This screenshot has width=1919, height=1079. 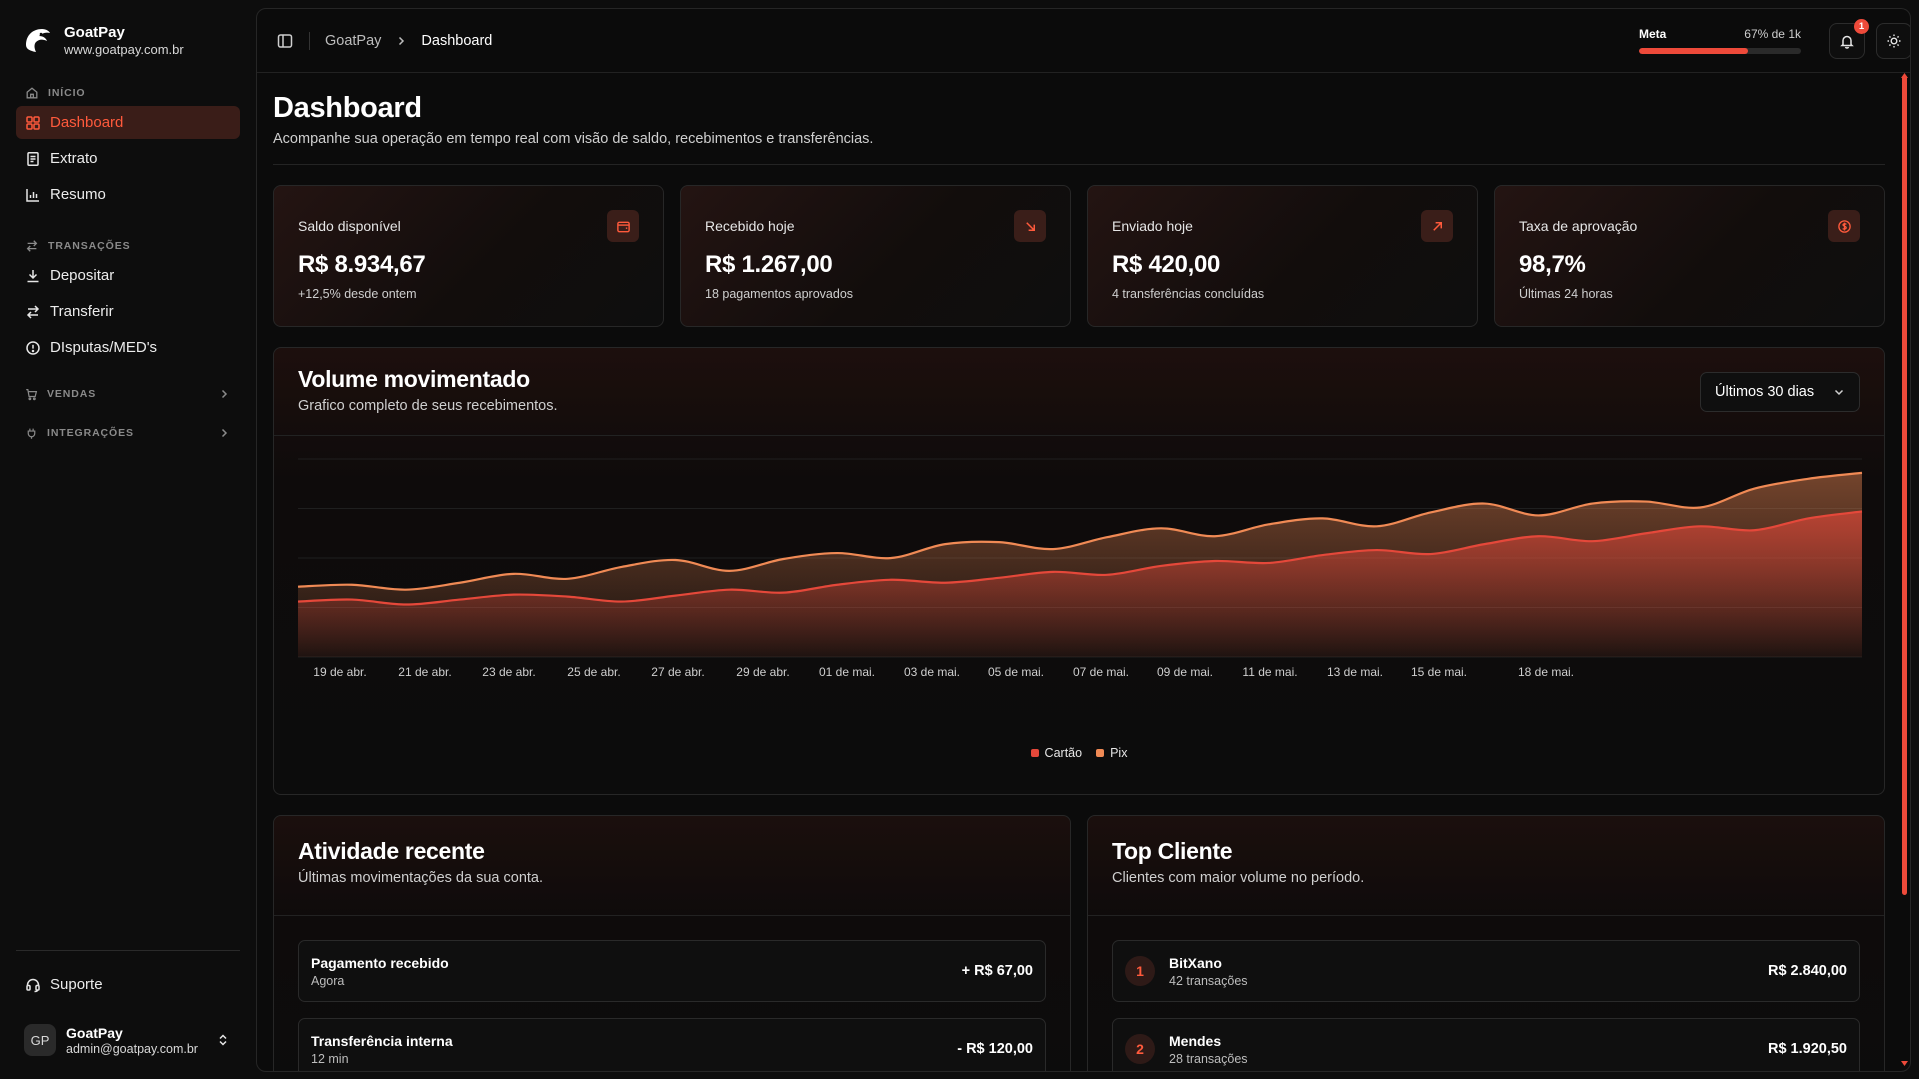 What do you see at coordinates (128, 311) in the screenshot?
I see `sidebar-item-transferir: Transferir` at bounding box center [128, 311].